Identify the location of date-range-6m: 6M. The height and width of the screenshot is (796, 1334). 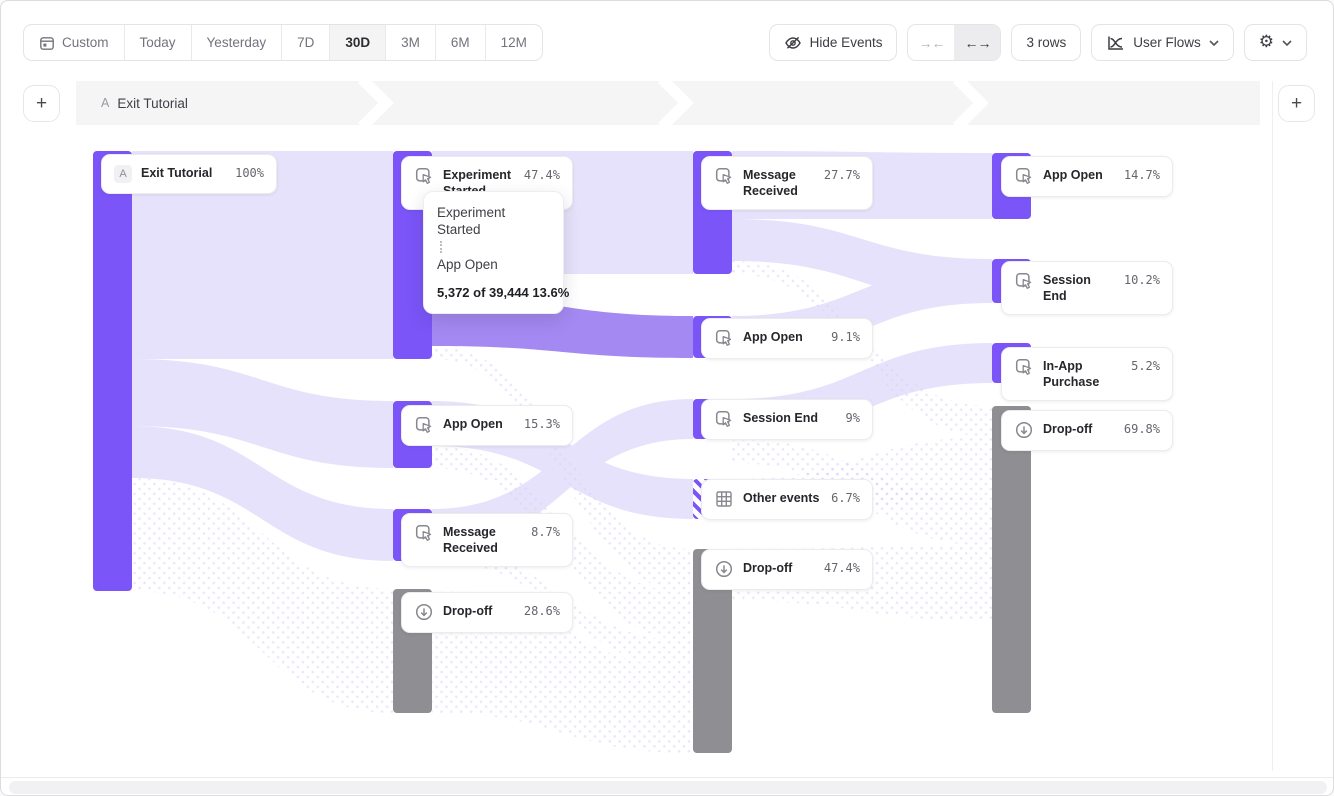
(461, 42).